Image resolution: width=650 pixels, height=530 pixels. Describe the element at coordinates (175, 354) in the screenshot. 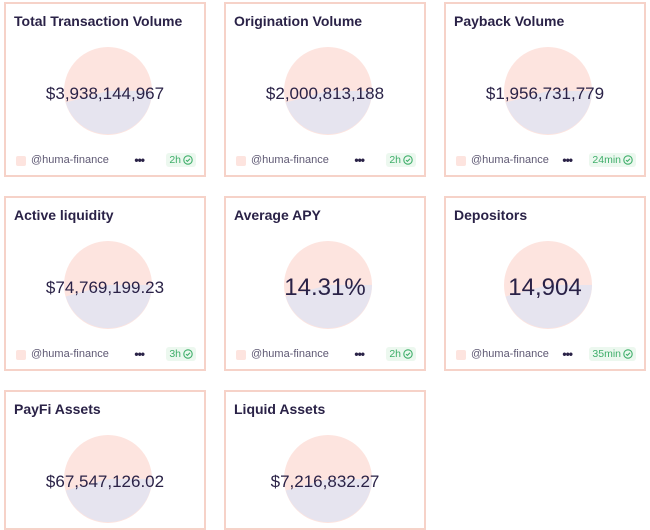

I see `freshness-label: 3h` at that location.